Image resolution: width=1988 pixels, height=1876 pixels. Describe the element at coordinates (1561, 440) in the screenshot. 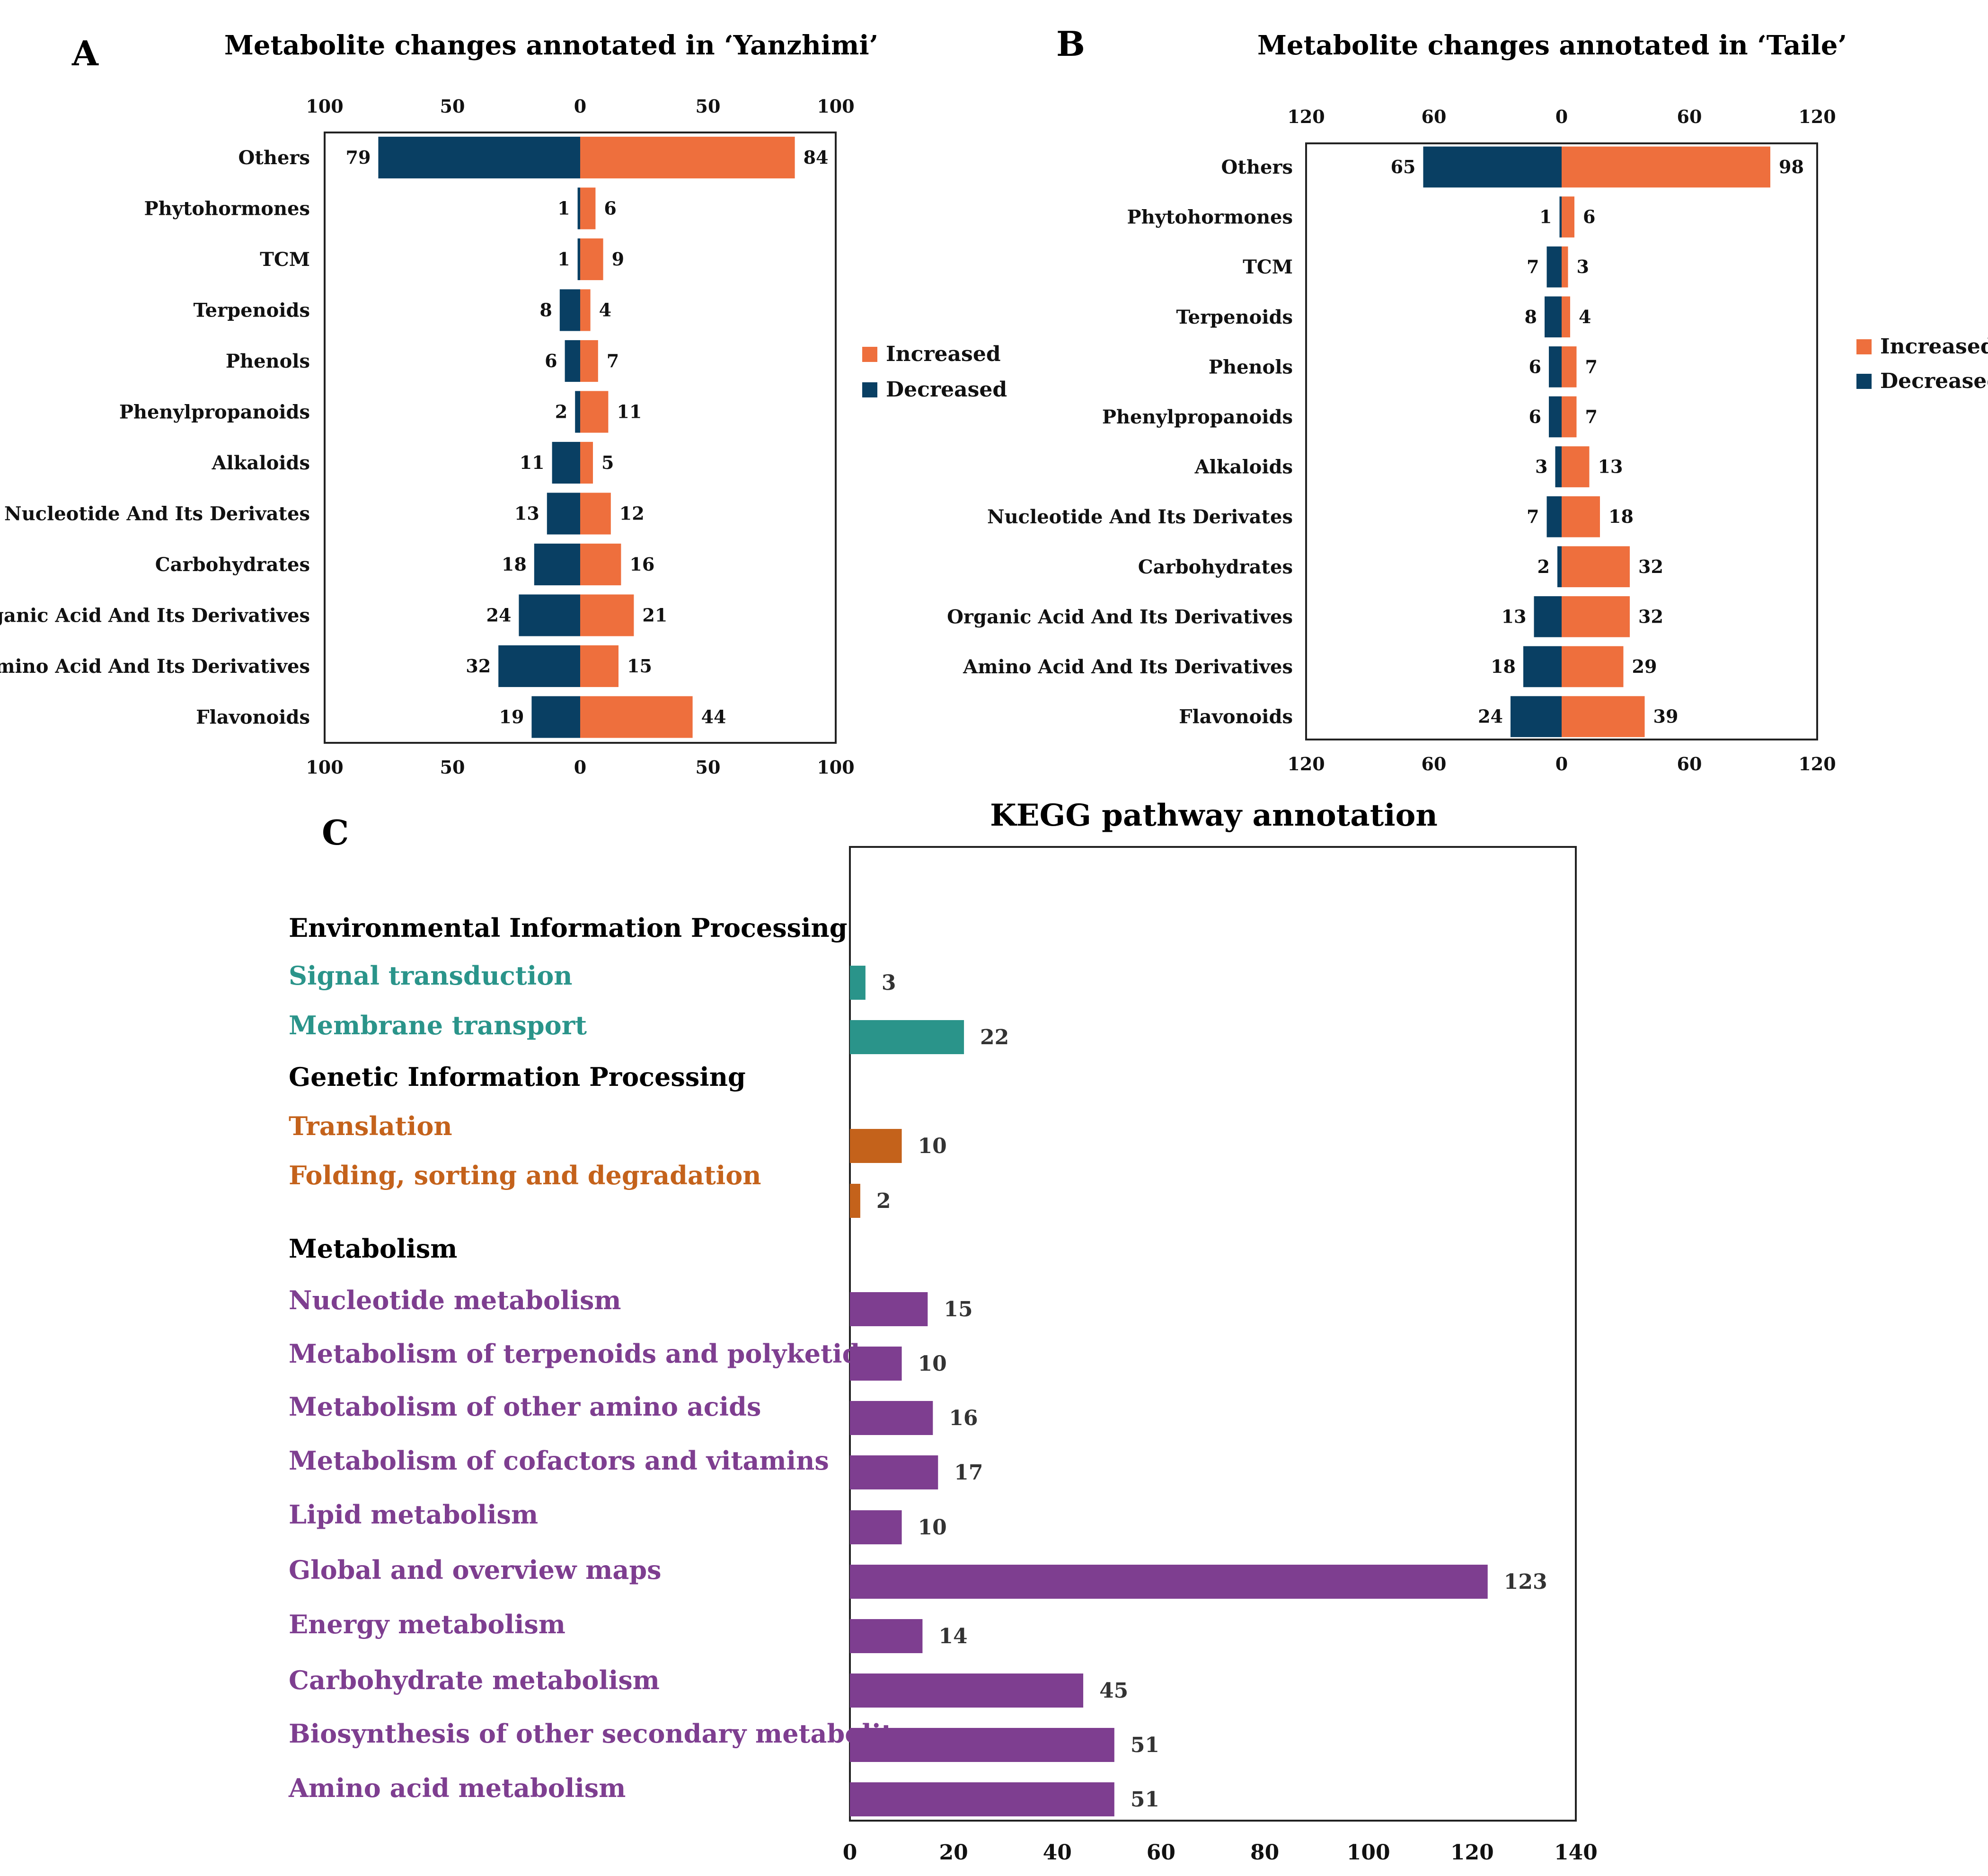

I see `panel-b-ticks: 120 120 60 60 0 0 60 60 120 120` at that location.